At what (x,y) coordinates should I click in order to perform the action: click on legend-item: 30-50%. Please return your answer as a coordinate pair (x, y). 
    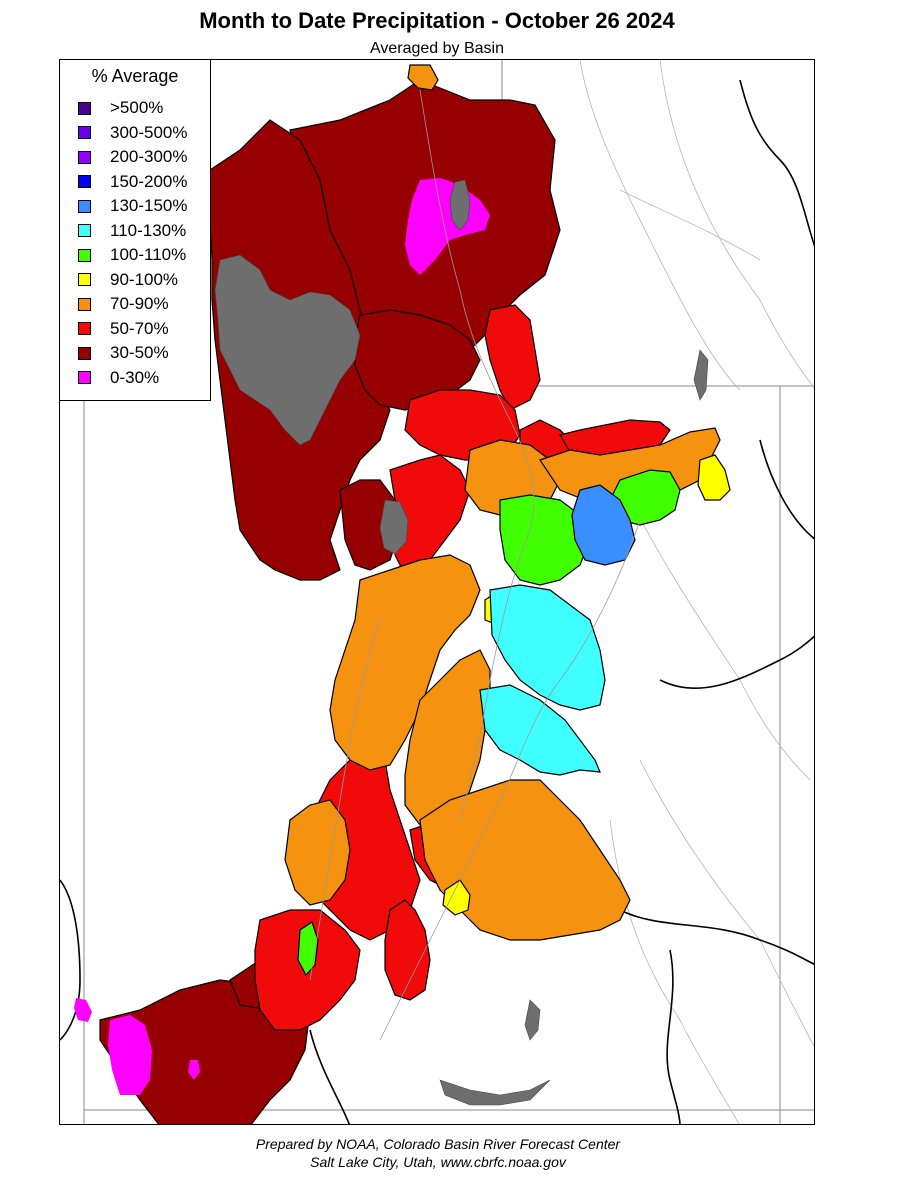
    Looking at the image, I should click on (123, 353).